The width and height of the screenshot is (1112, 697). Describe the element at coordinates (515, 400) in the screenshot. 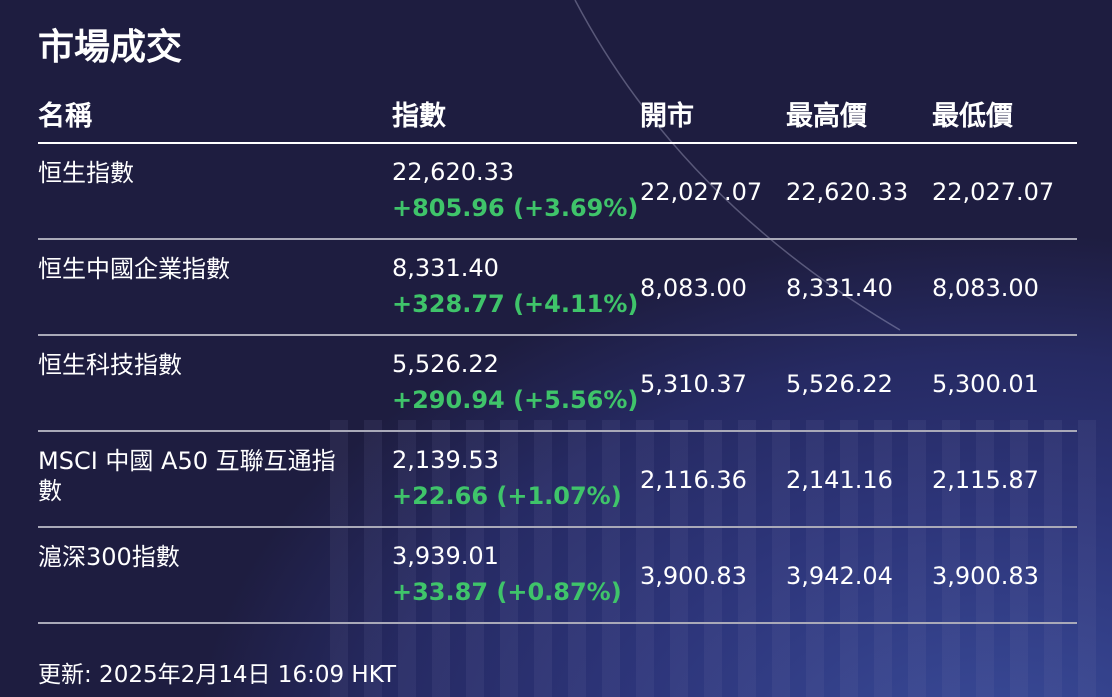

I see `index-change: +290.94 (+5.56%)` at that location.